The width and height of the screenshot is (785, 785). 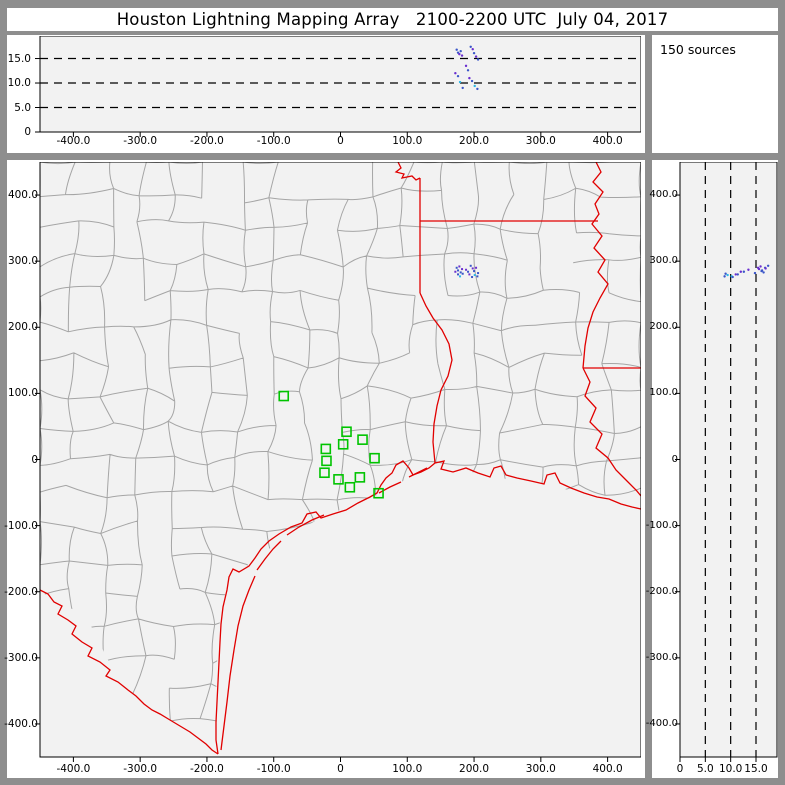 I want to click on mississippi-river-upper, so click(x=595, y=265).